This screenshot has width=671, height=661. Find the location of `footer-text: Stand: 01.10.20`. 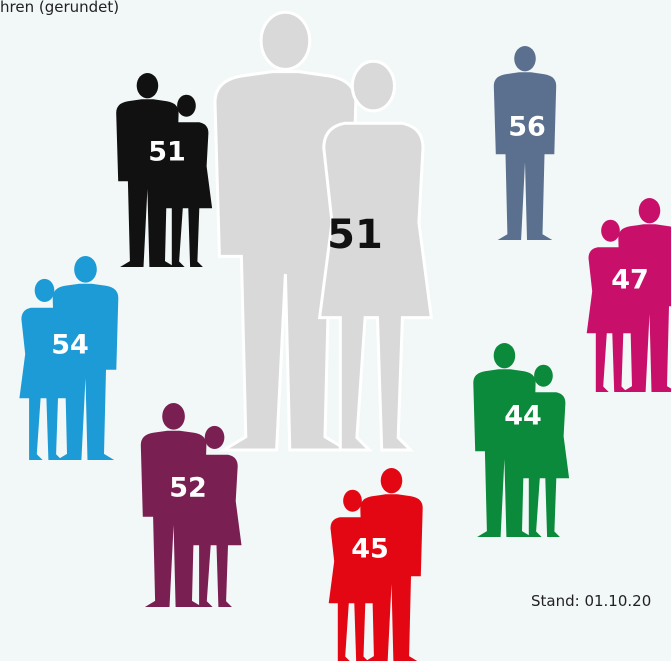

footer-text: Stand: 01.10.20 is located at coordinates (591, 601).